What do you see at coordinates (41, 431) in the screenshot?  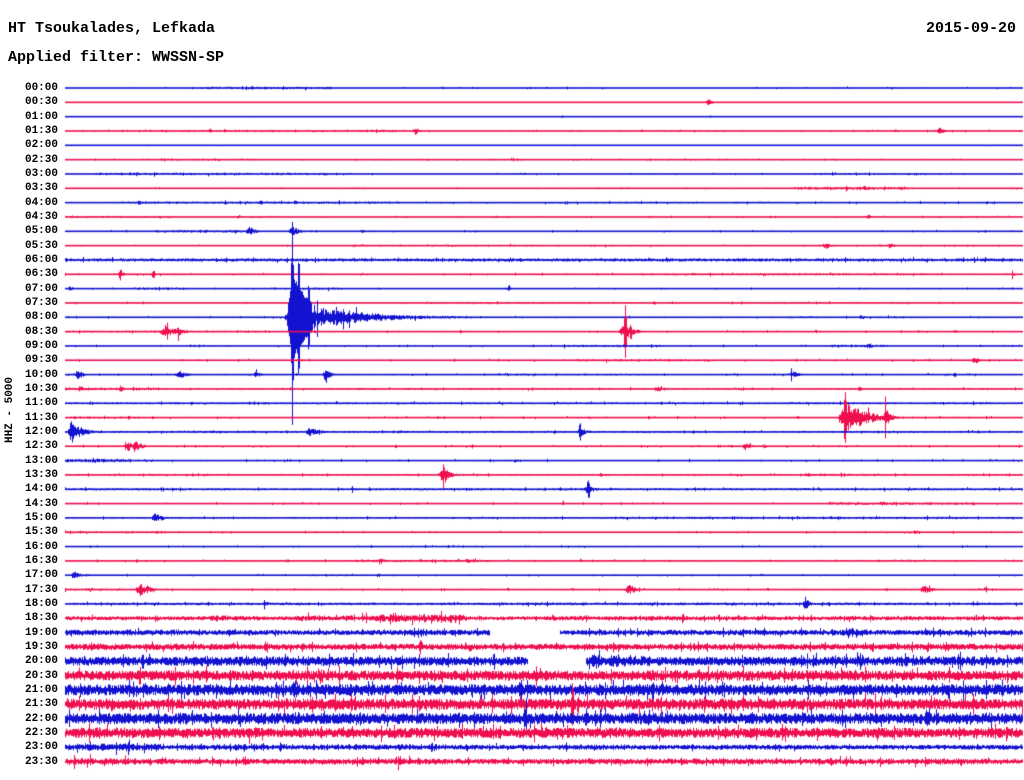 I see `row-time-label: 12:00` at bounding box center [41, 431].